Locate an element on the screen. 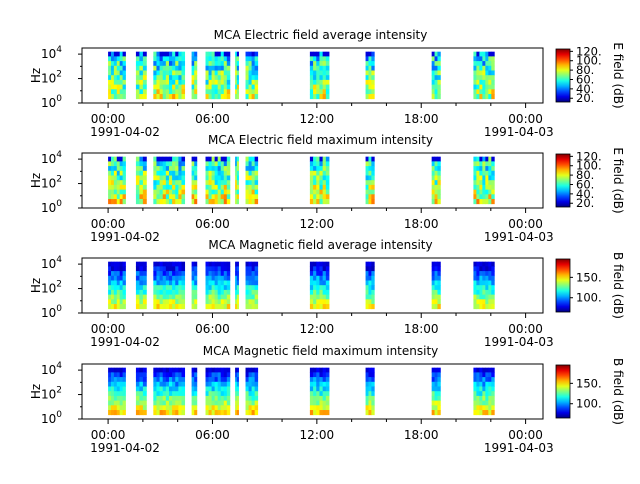 The width and height of the screenshot is (640, 484). y-tick-label: 104 is located at coordinates (51, 263).